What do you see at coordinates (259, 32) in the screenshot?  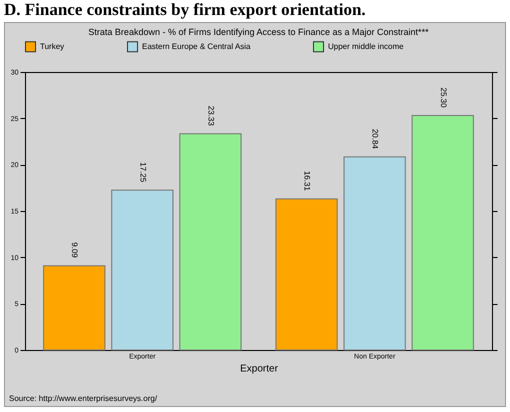 I see `chart-subtitle: Strata Breakdown - % of Firms Identifying Access to Finance as a Major Constraint***` at bounding box center [259, 32].